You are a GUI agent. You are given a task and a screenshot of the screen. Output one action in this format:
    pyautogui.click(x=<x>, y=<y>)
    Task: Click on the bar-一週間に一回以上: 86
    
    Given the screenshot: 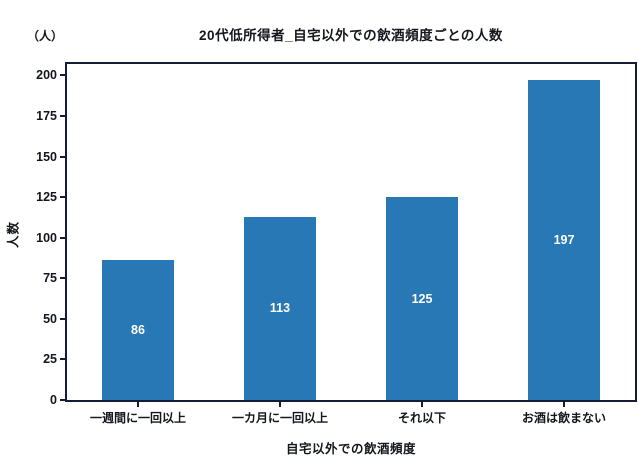 What is the action you would take?
    pyautogui.click(x=138, y=330)
    